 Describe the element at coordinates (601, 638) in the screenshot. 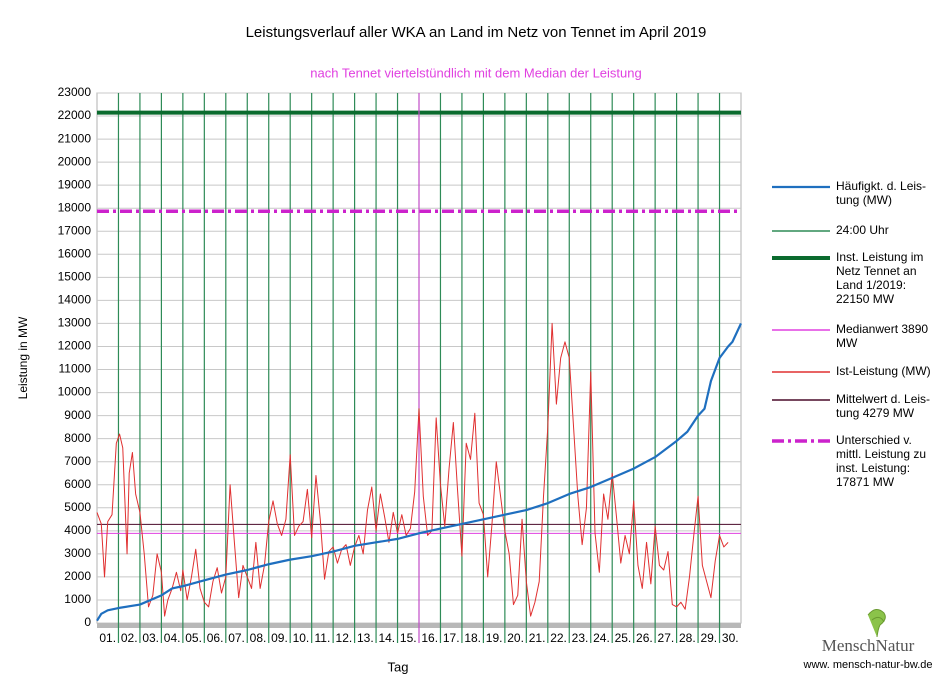

I see `x-tick-label: 24.` at that location.